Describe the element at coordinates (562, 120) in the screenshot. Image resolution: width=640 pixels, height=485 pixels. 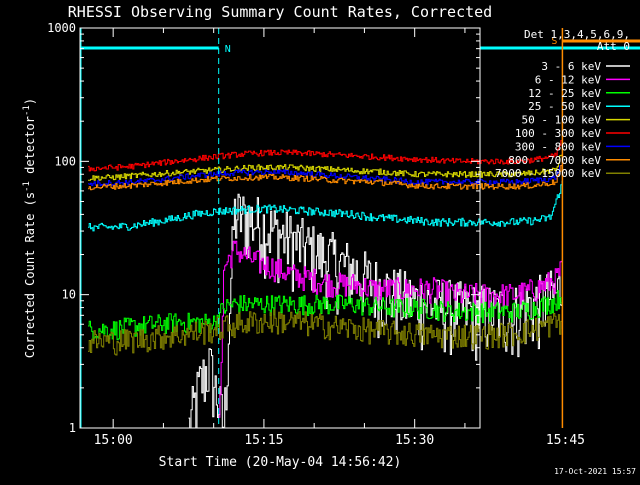
I see `legend-label-5: 50 - 100 keV` at that location.